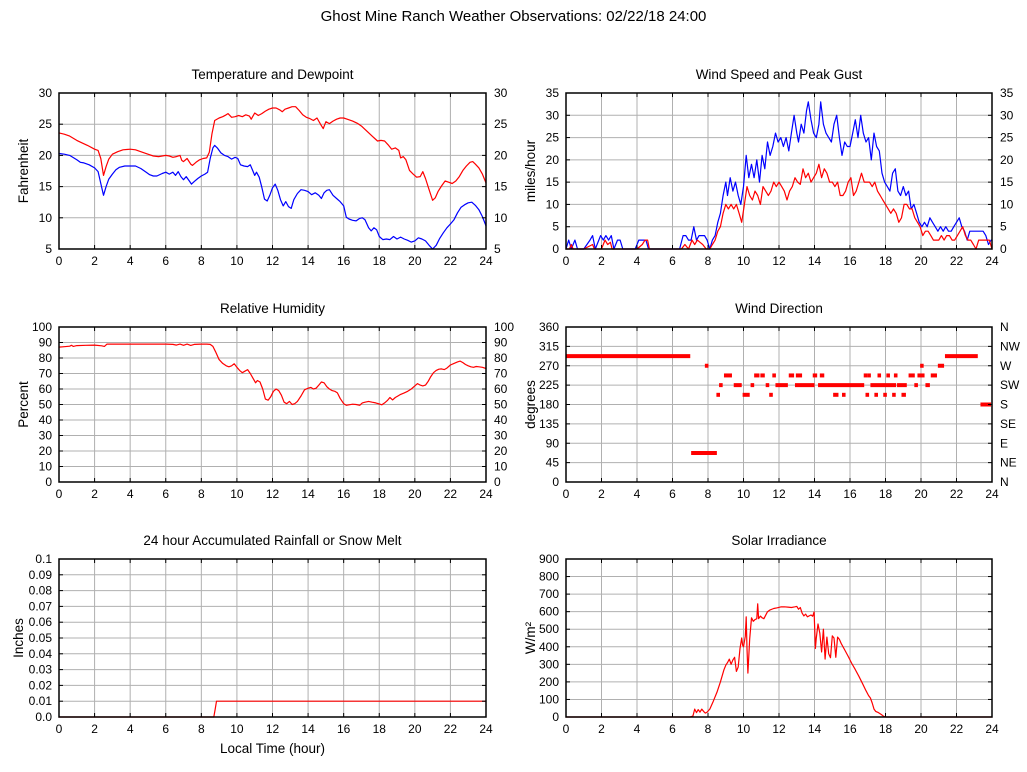 This screenshot has height=772, width=1027. What do you see at coordinates (41, 670) in the screenshot?
I see `y-tick-label: 0.03` at bounding box center [41, 670].